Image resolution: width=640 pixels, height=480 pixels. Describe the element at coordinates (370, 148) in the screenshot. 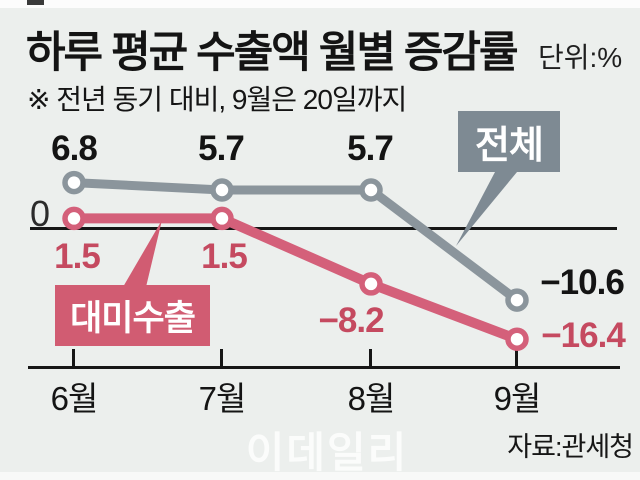

I see `data-label-total-august: 5.7` at that location.